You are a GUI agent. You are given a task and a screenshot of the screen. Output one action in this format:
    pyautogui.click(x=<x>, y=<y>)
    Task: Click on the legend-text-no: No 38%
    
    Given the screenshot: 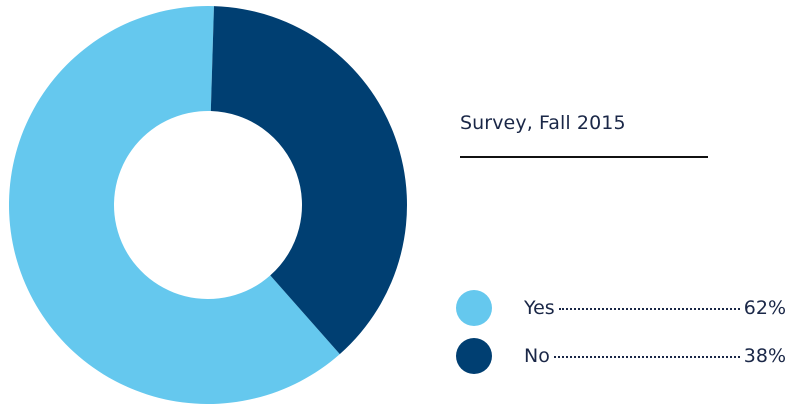 What is the action you would take?
    pyautogui.click(x=655, y=356)
    